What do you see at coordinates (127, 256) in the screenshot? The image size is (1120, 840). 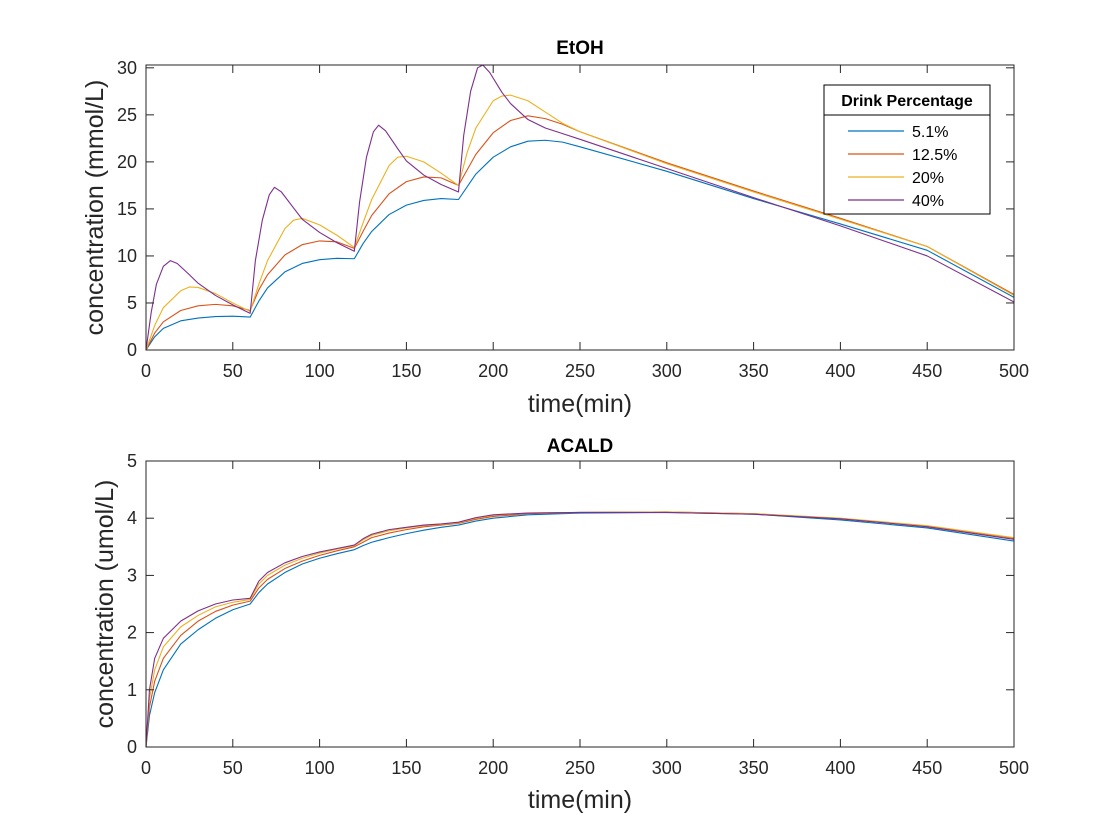 I see `y-tick-label: 10` at bounding box center [127, 256].